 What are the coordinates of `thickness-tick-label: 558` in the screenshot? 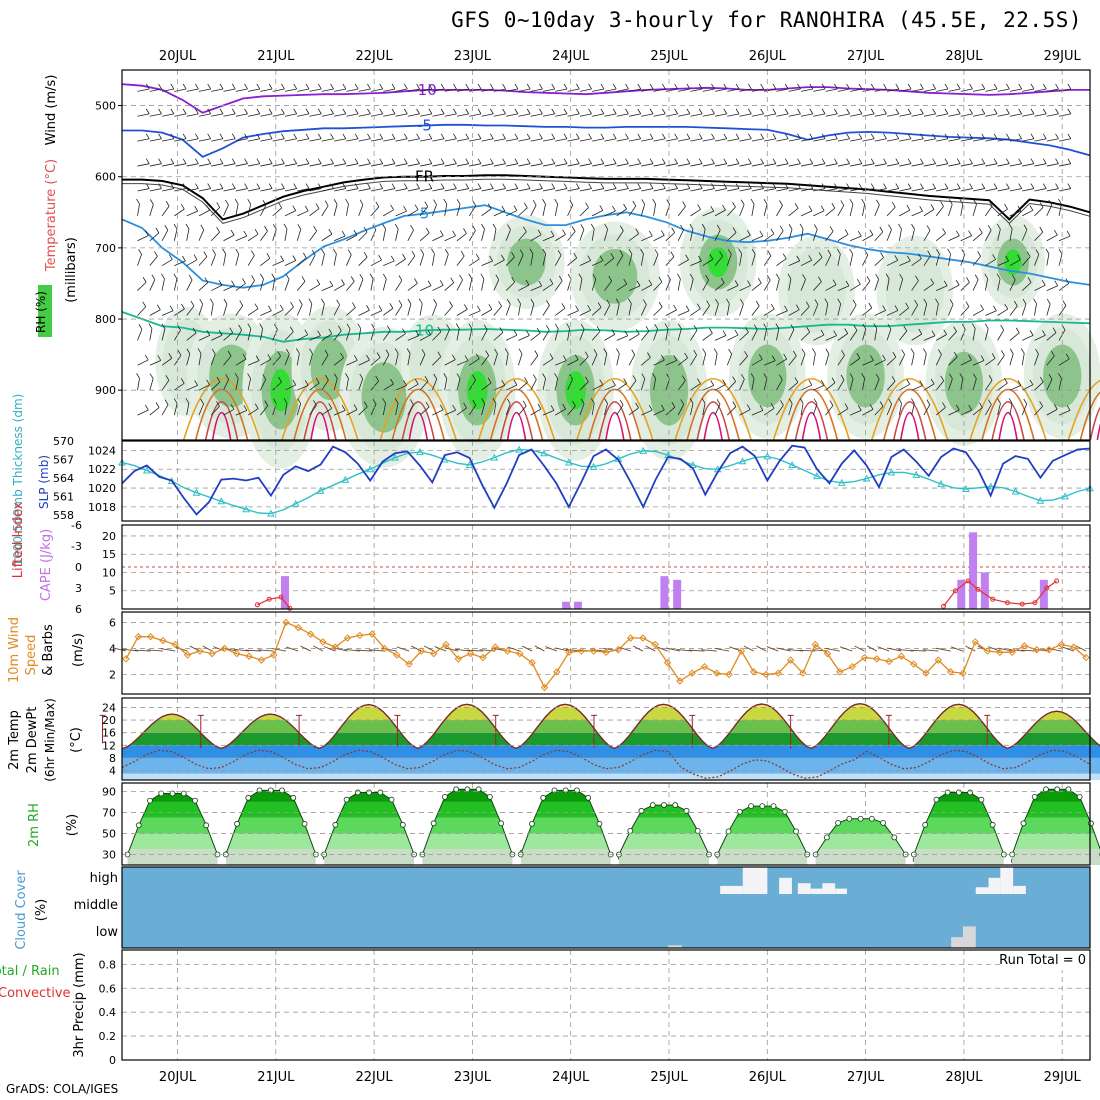 It's located at (63, 515).